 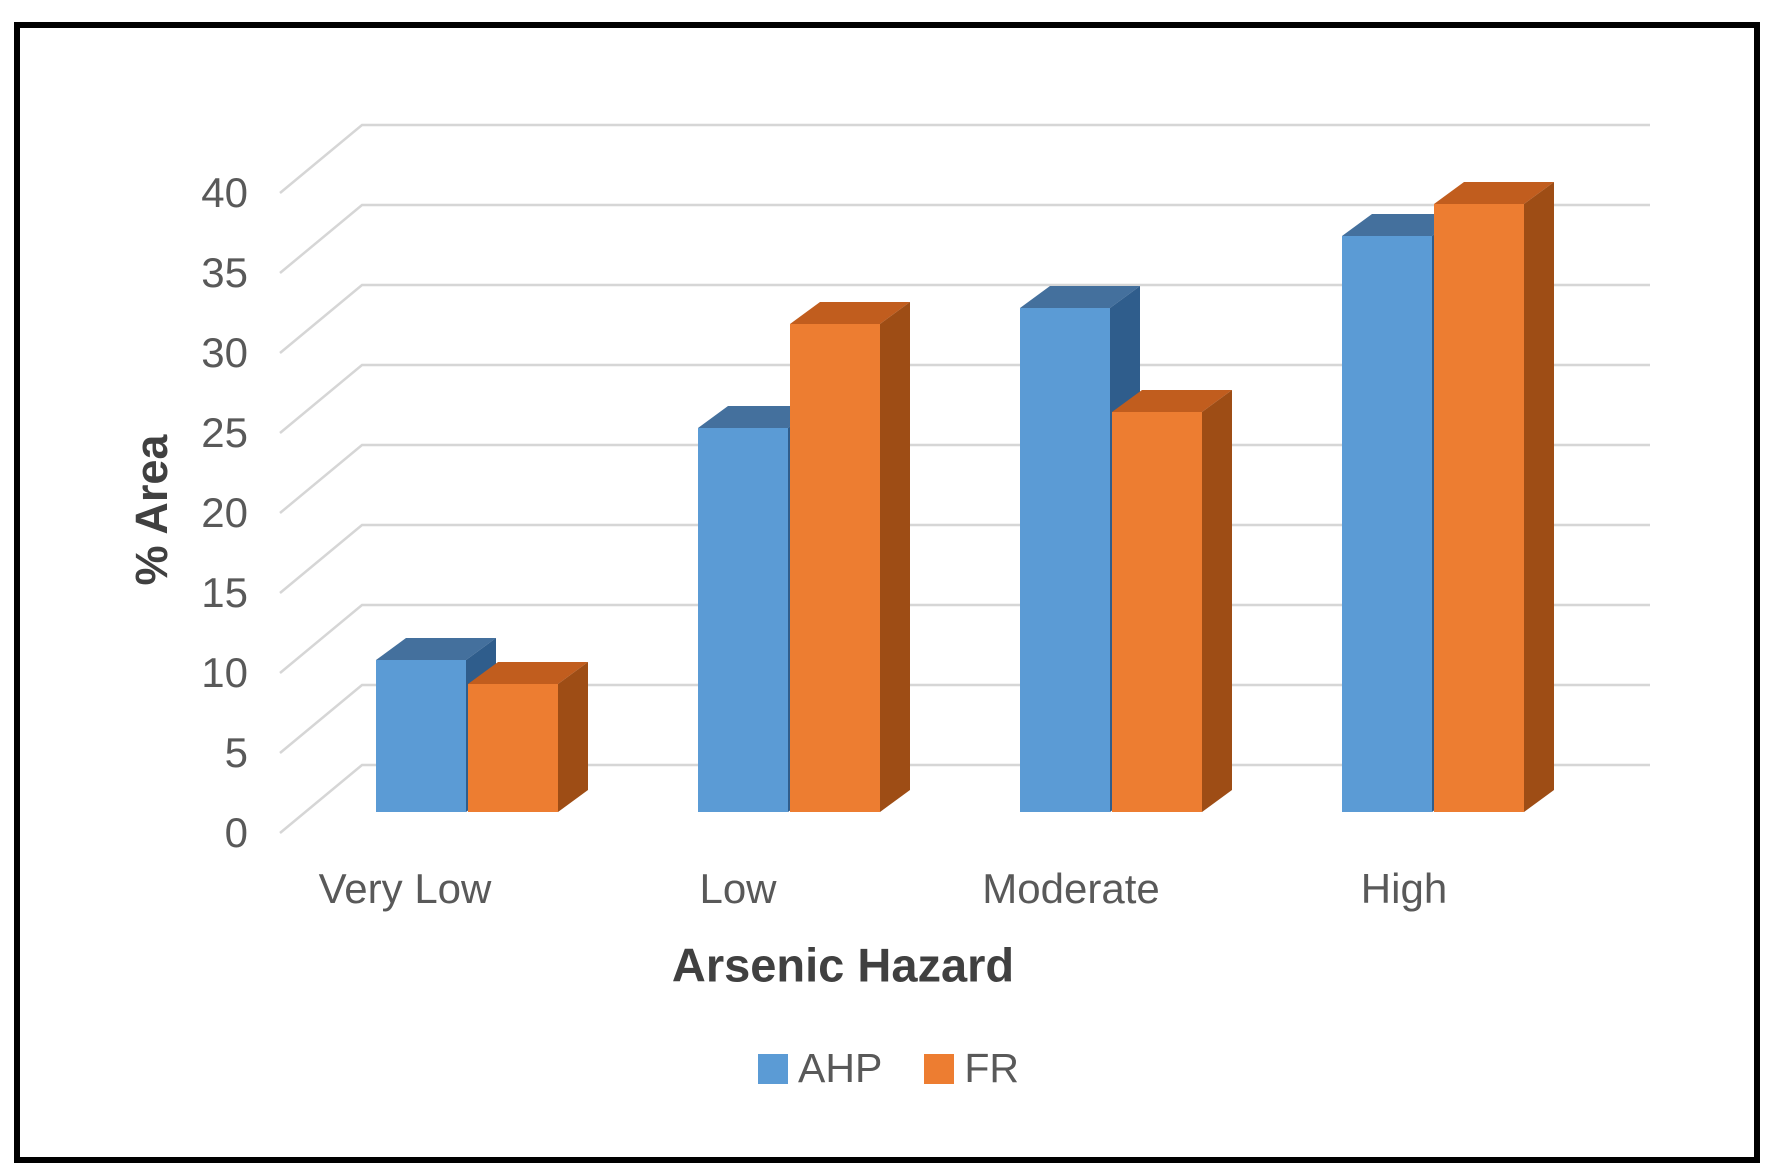 I want to click on y-tick-label-15: 15, so click(x=224, y=592).